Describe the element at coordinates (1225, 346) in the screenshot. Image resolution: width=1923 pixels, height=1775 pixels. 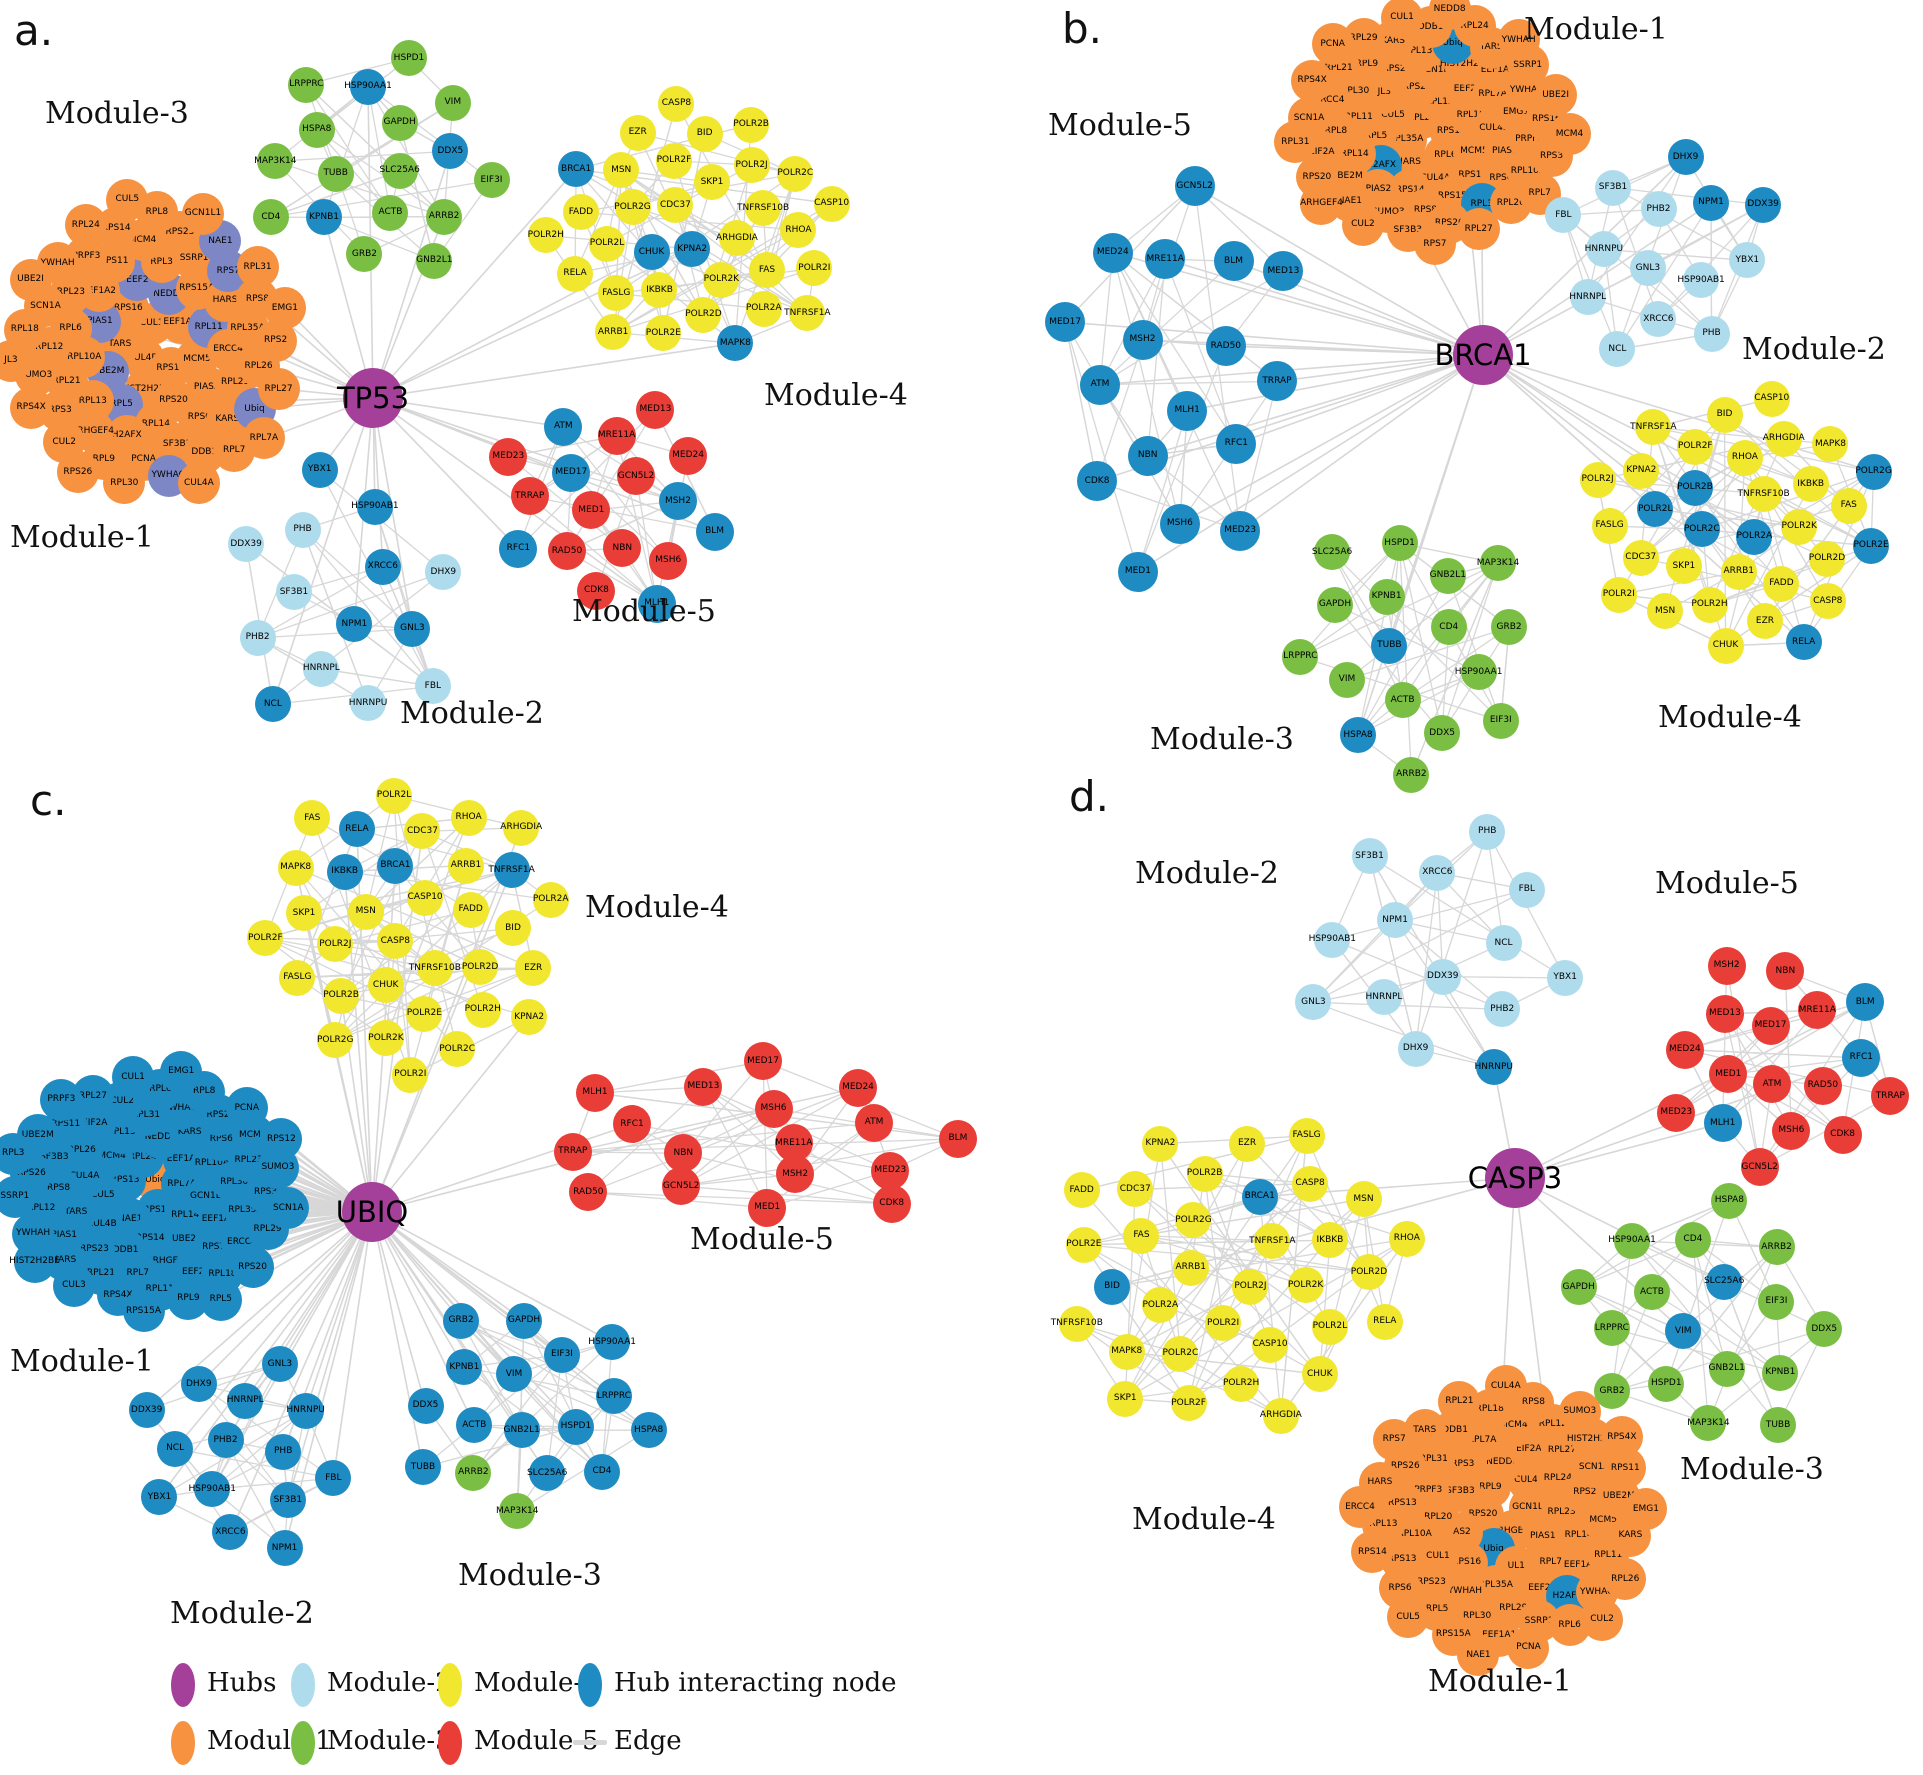
I see `node-rad50: RAD50` at that location.